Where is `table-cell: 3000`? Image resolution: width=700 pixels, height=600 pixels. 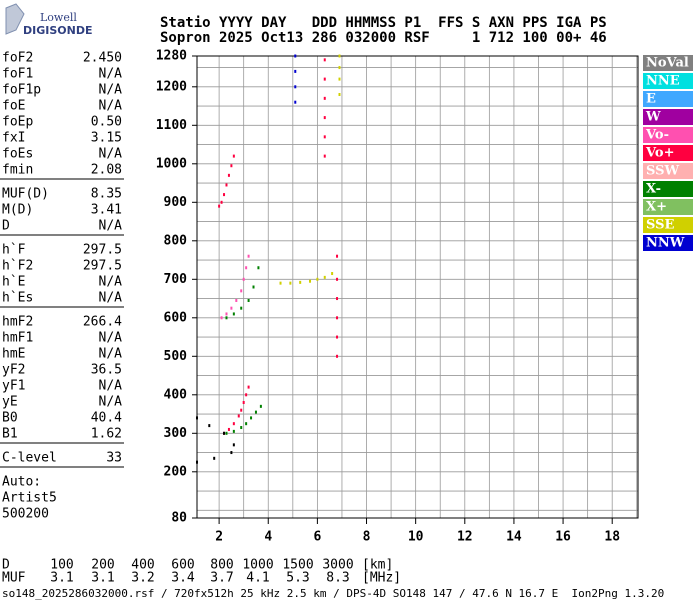
table-cell: 3000 is located at coordinates (337, 565).